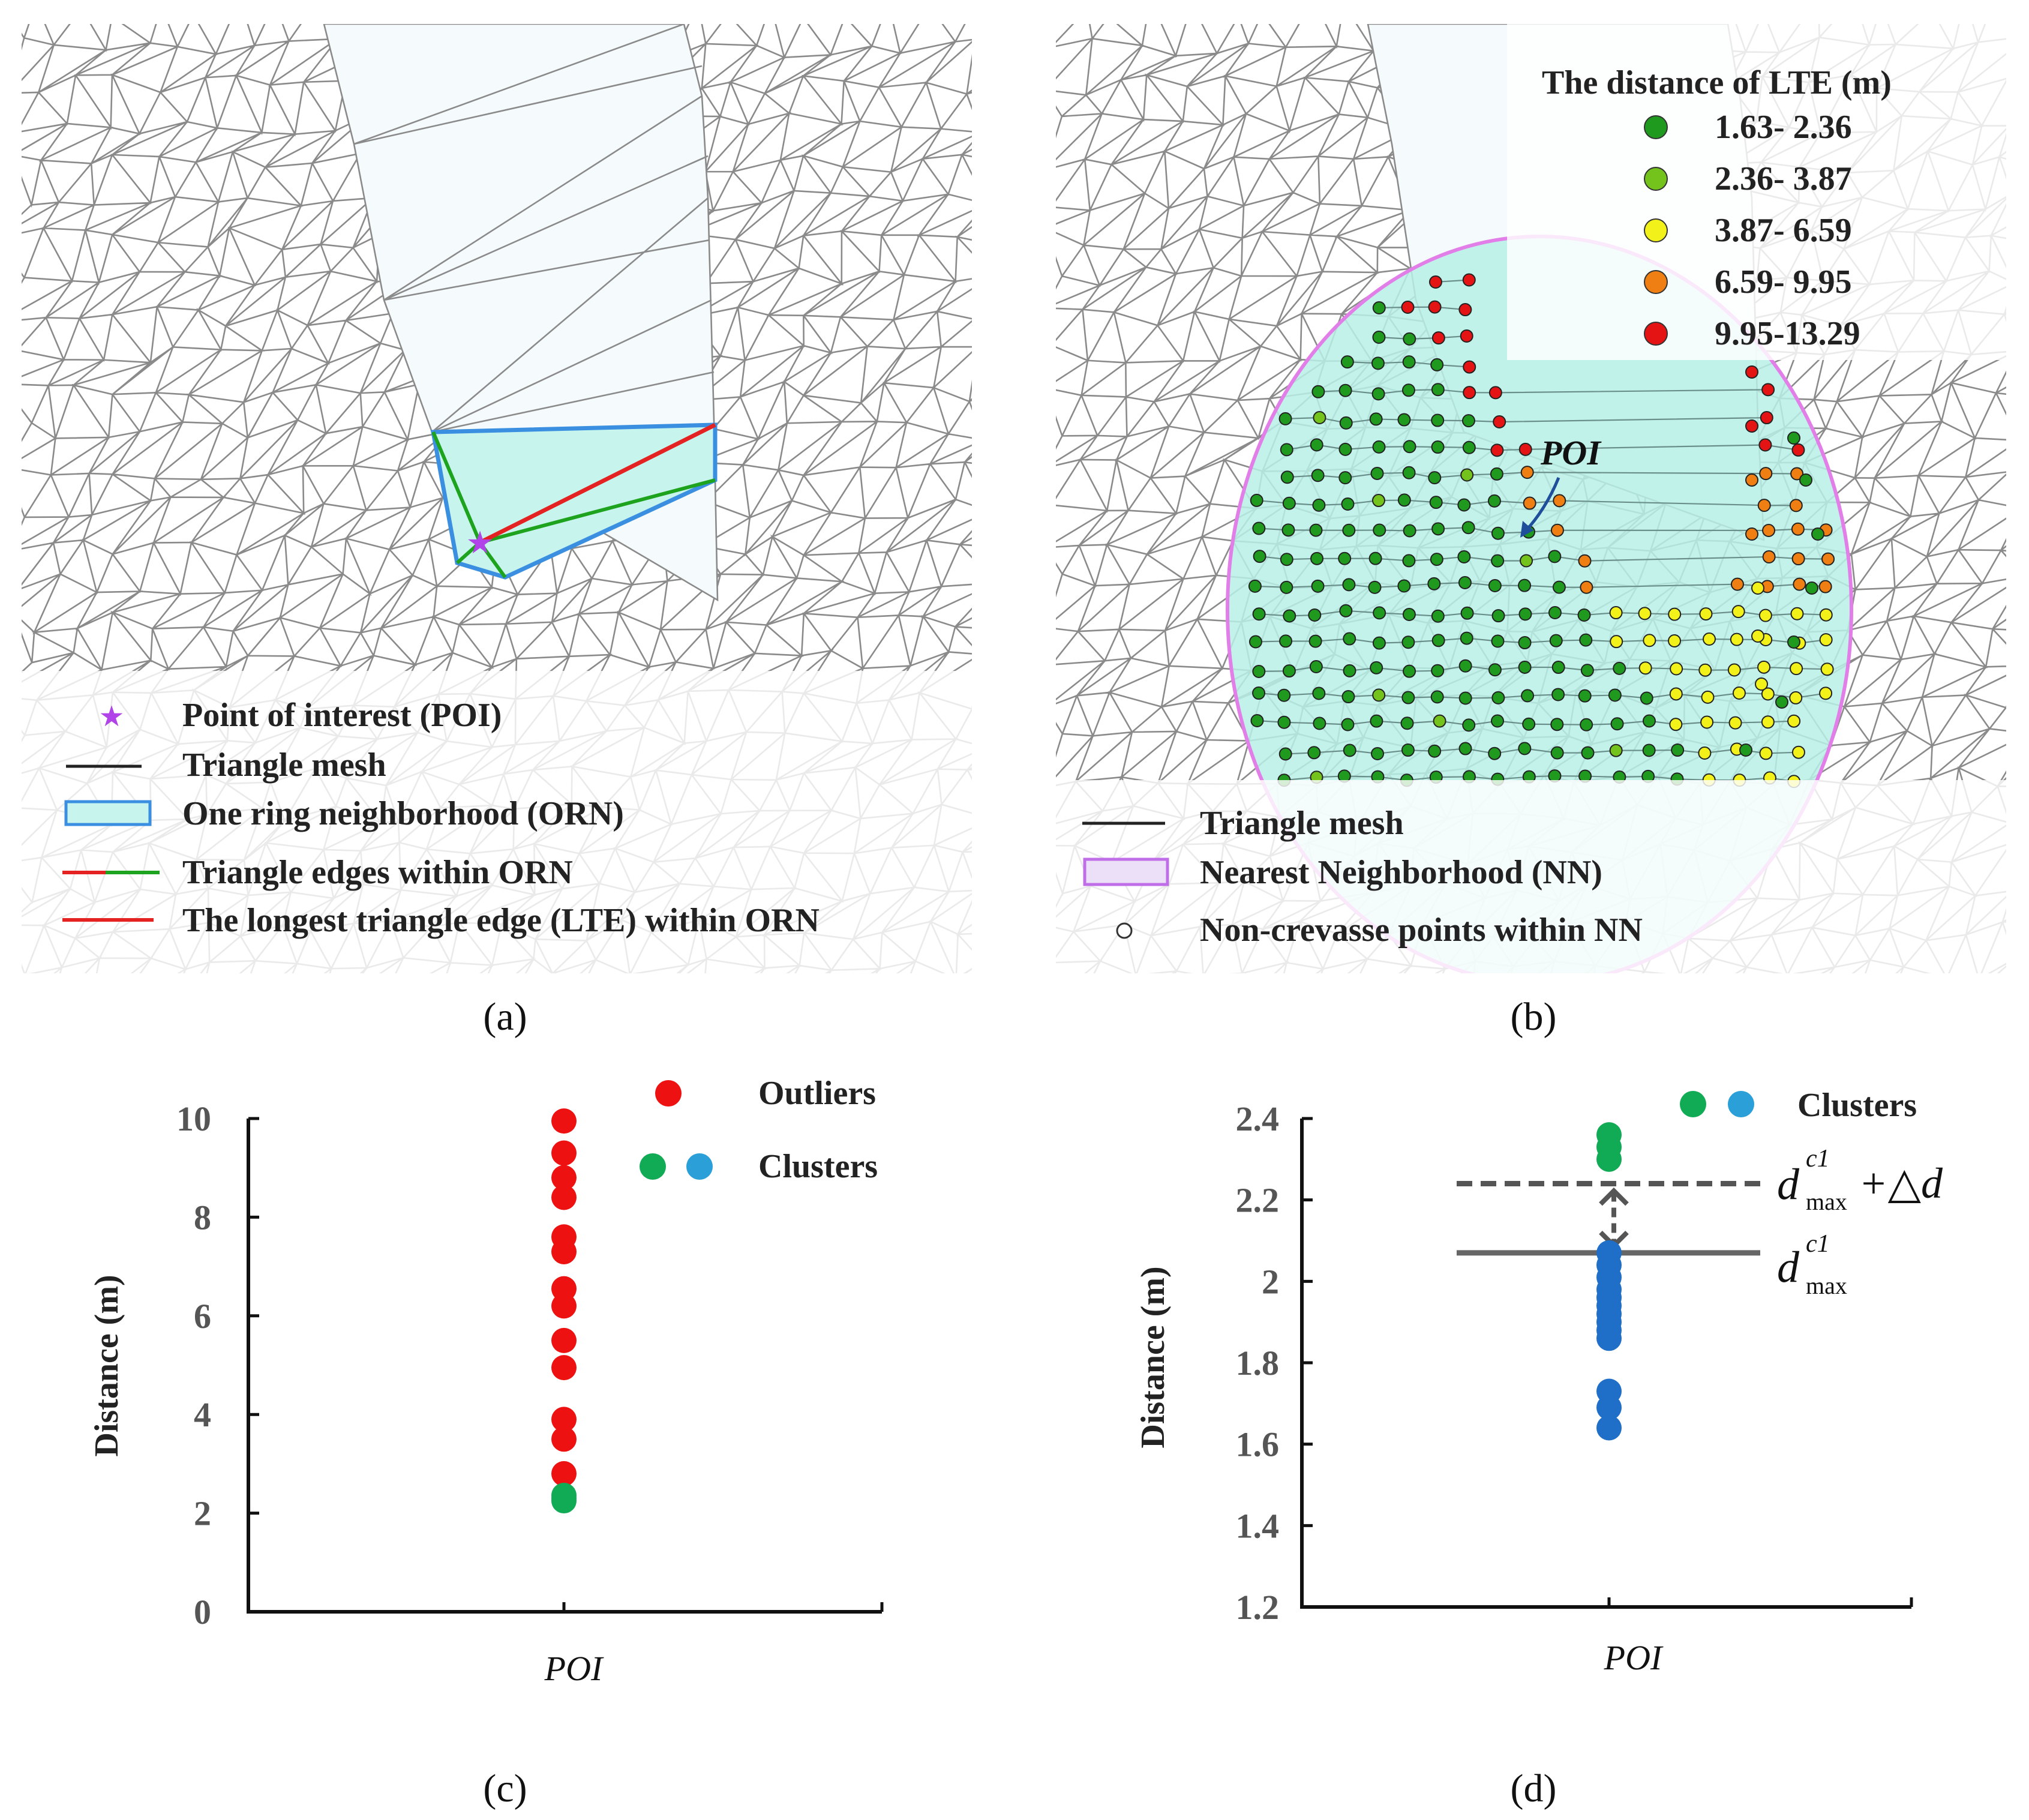  What do you see at coordinates (1609, 1428) in the screenshot?
I see `d-cluster1-point` at bounding box center [1609, 1428].